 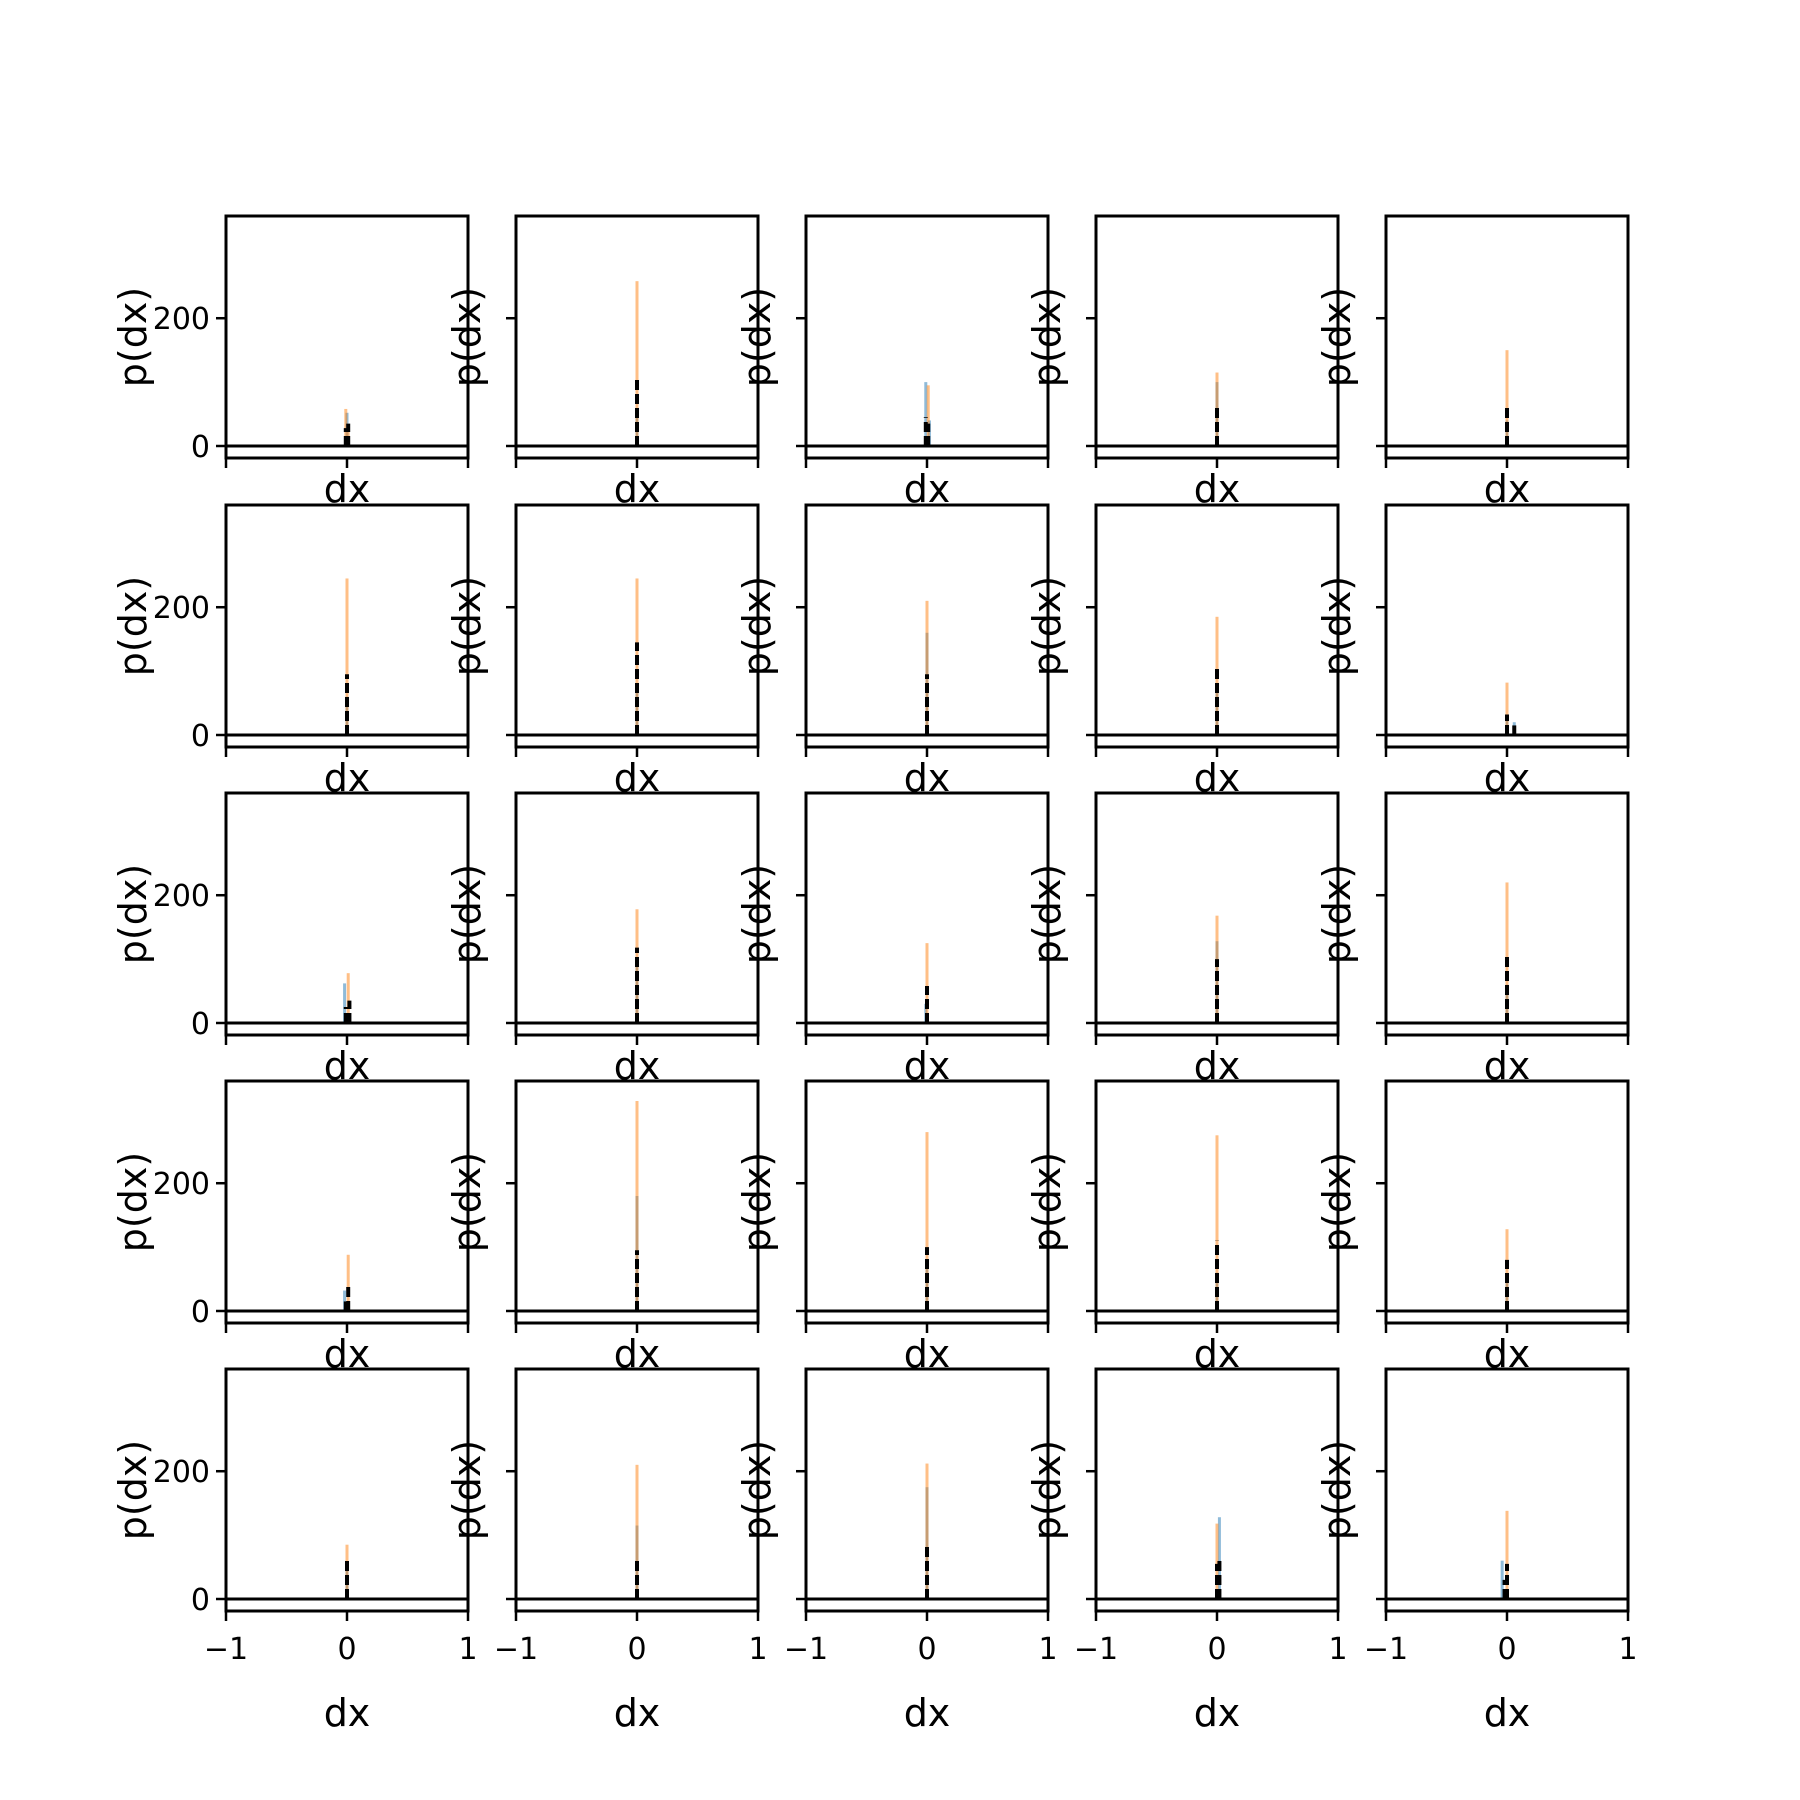 I want to click on panel-0-1: p(dx)dx, so click(x=602, y=362).